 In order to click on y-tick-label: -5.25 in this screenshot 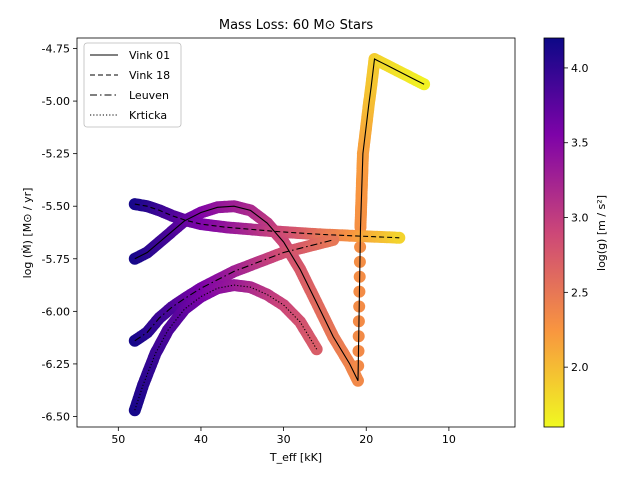, I will do `click(56, 154)`.